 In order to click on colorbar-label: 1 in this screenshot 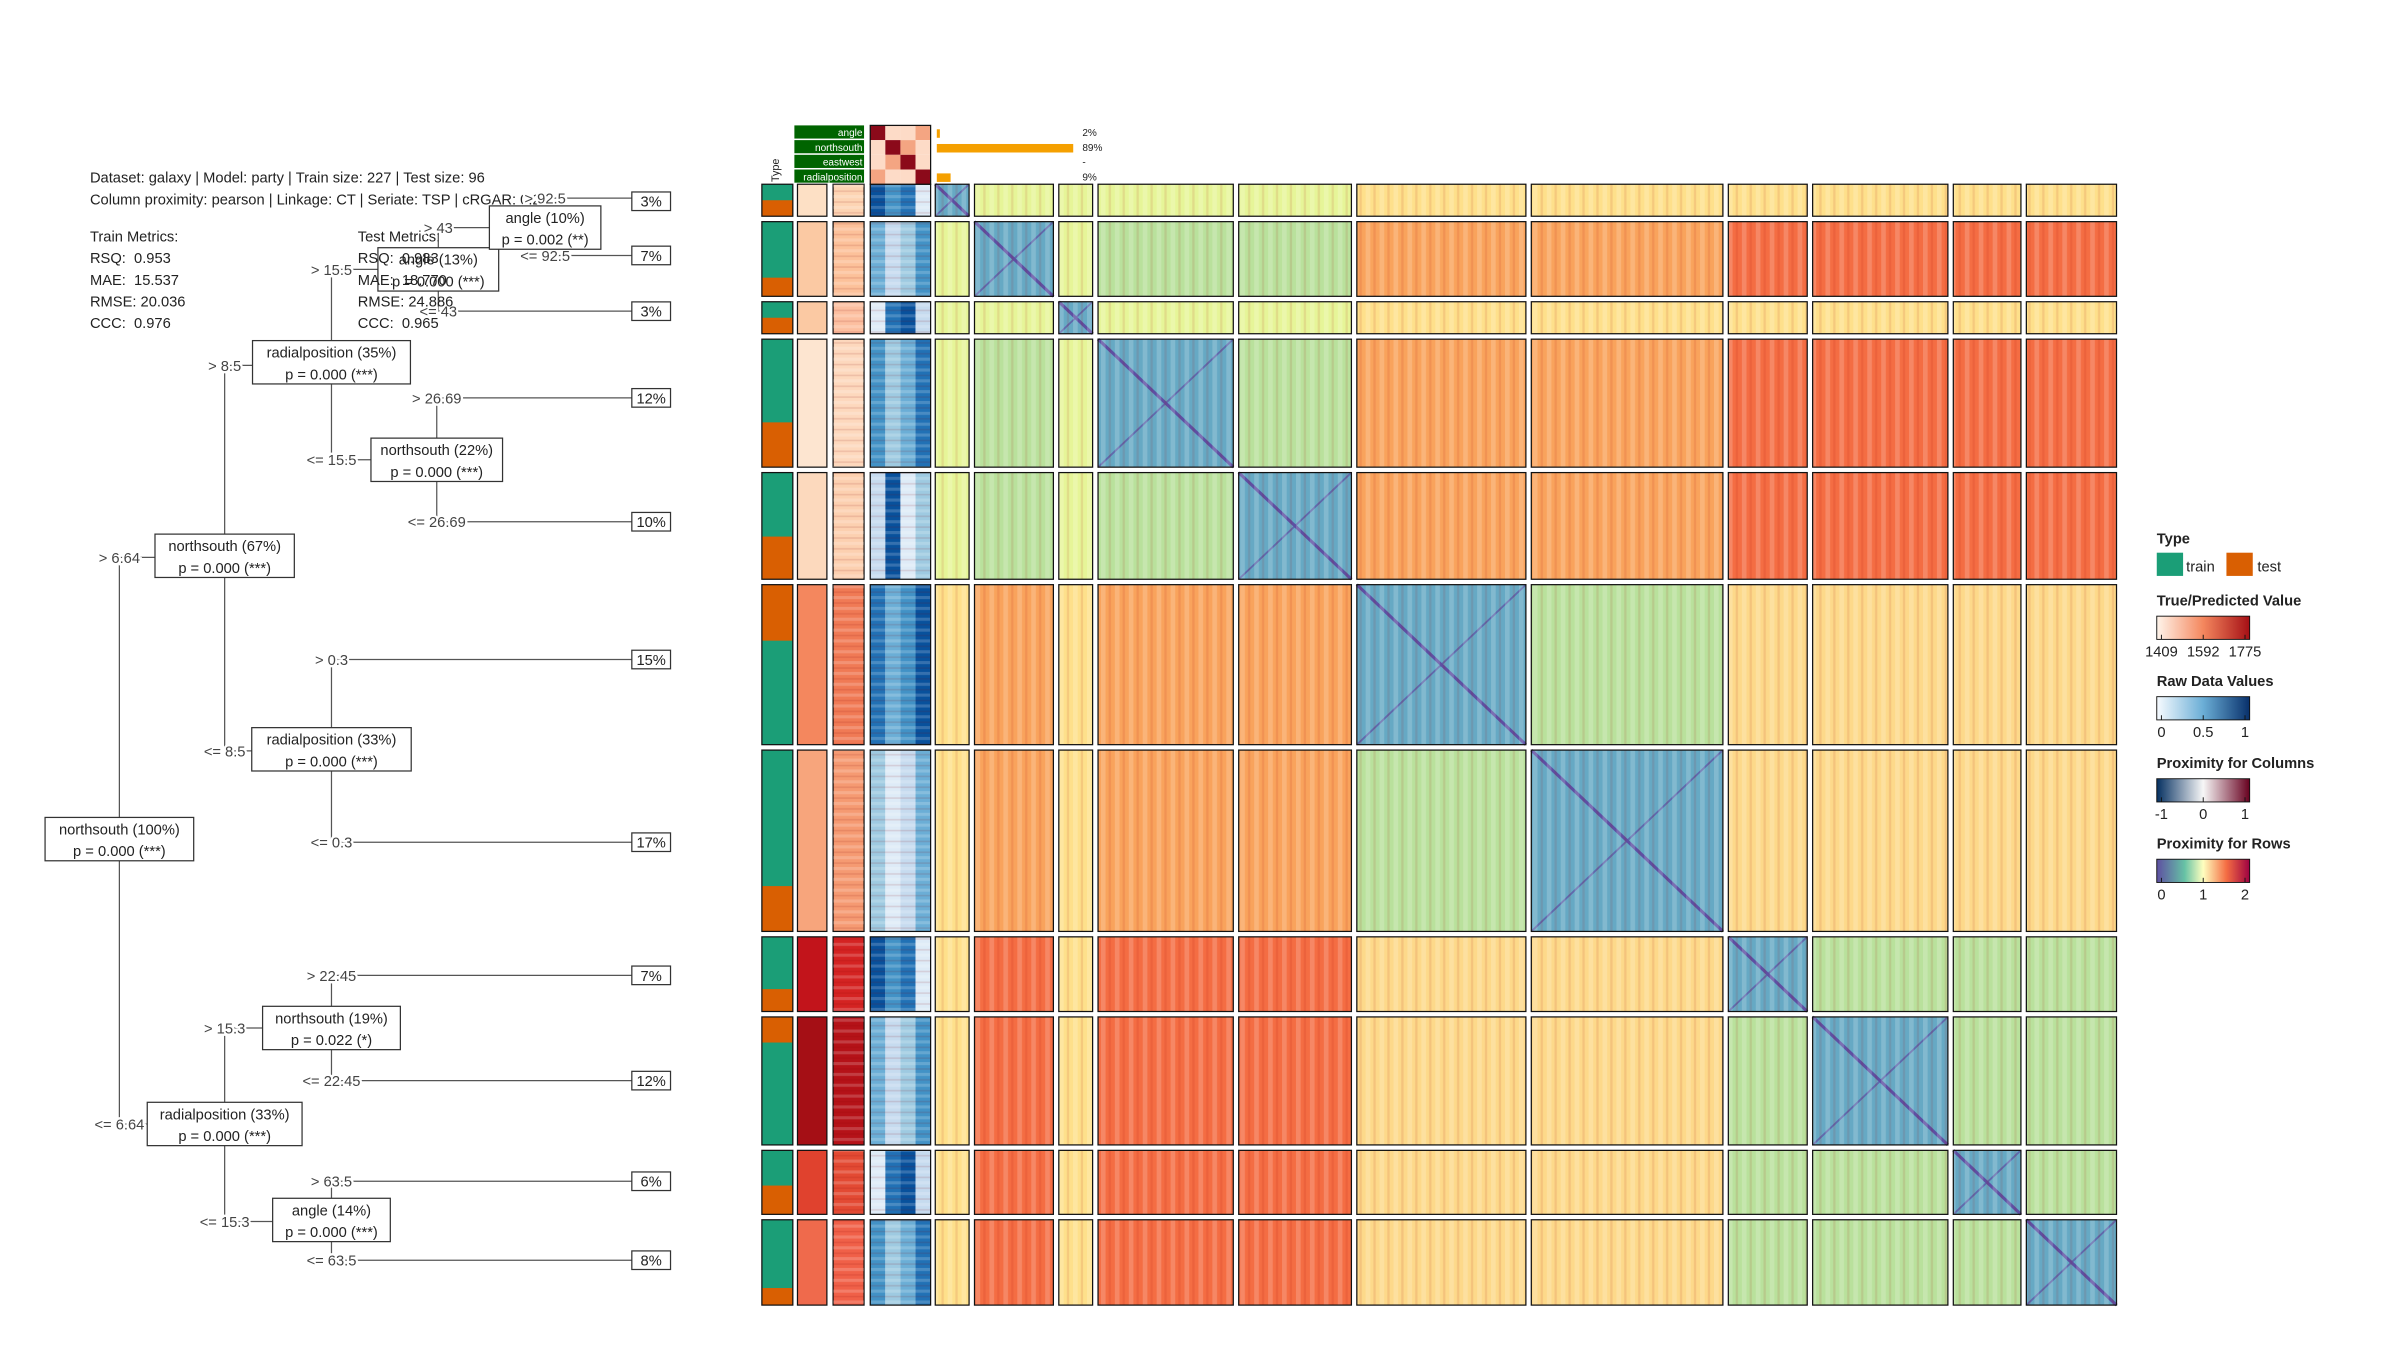, I will do `click(2245, 815)`.